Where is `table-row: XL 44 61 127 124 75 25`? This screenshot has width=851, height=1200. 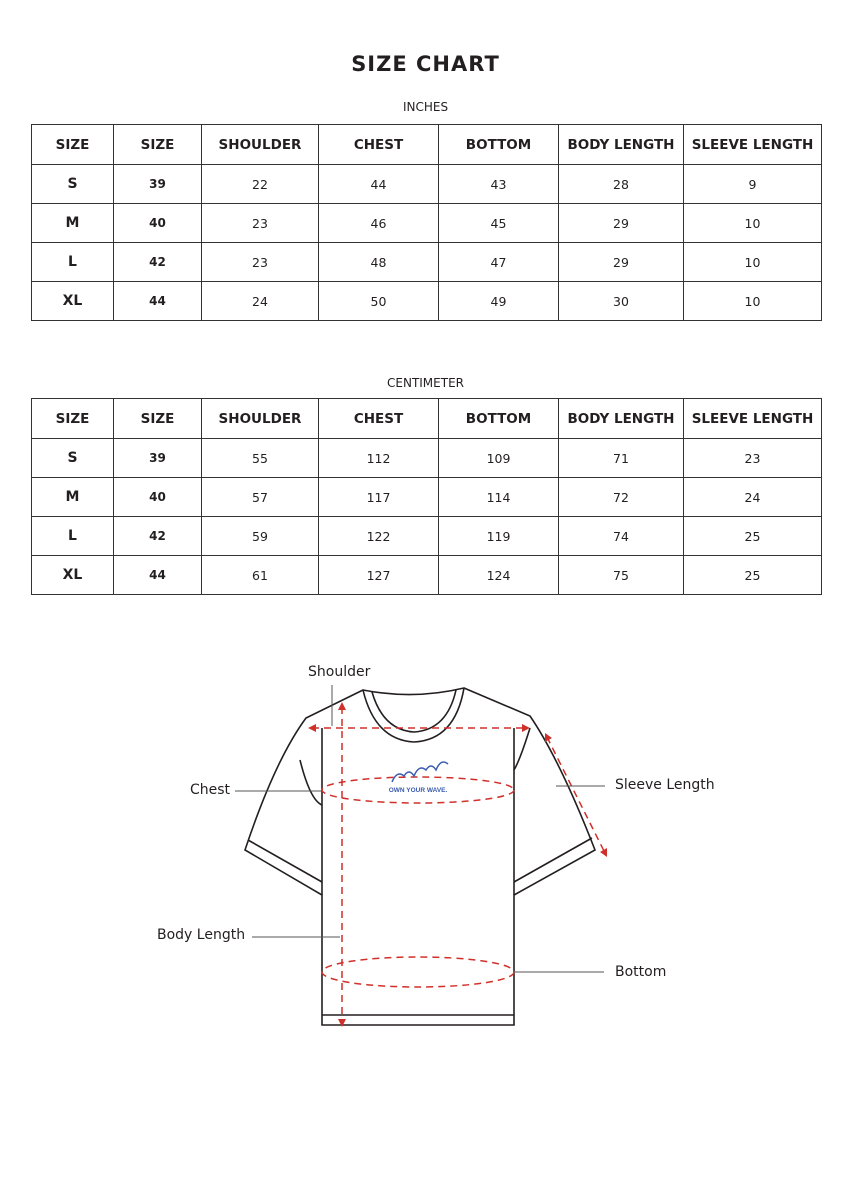
table-row: XL 44 61 127 124 75 25 is located at coordinates (426, 575).